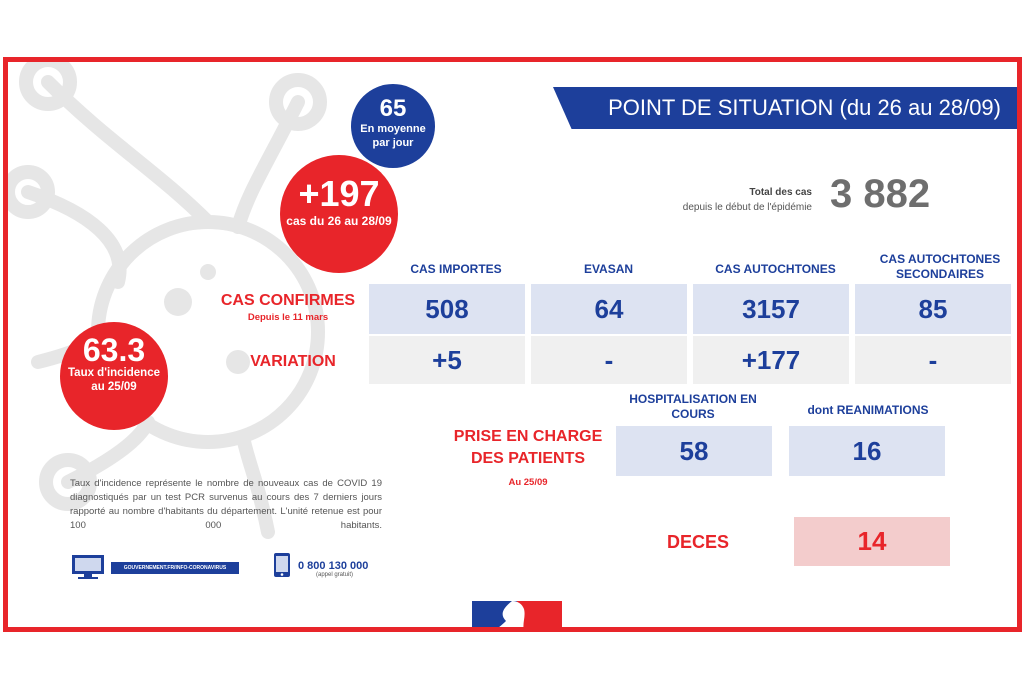 Image resolution: width=1024 pixels, height=683 pixels. What do you see at coordinates (771, 360) in the screenshot?
I see `cell-variation-autochtones: +177` at bounding box center [771, 360].